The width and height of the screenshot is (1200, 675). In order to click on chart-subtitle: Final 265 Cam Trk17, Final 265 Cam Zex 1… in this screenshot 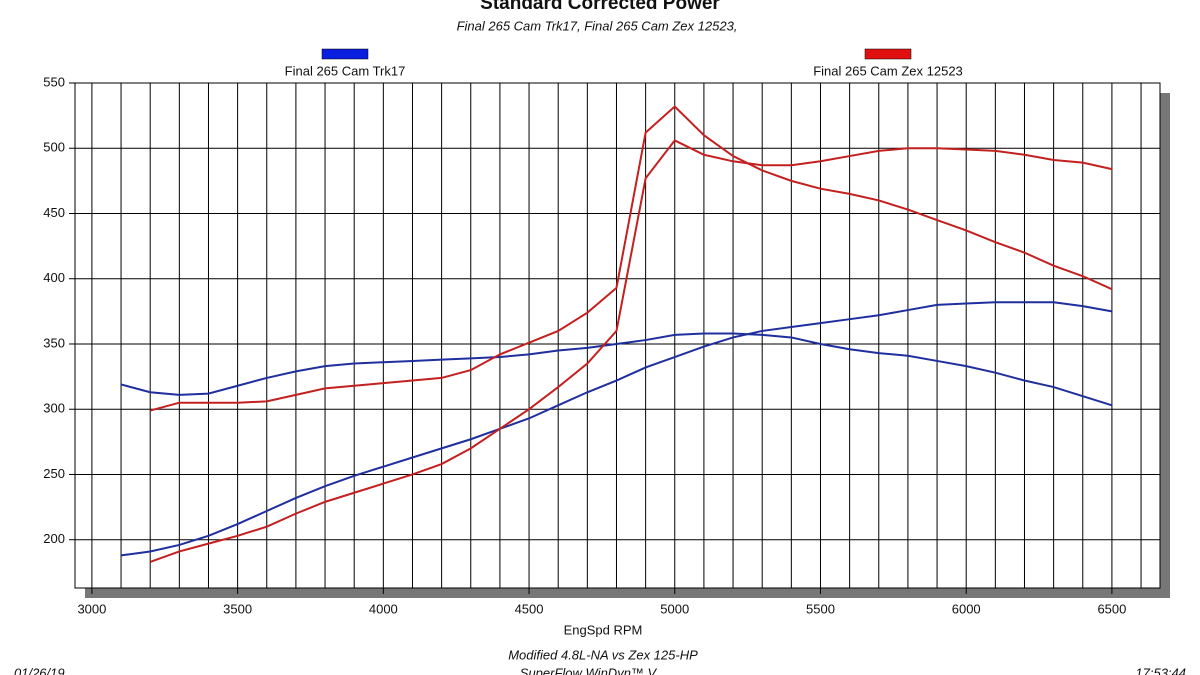, I will do `click(597, 25)`.